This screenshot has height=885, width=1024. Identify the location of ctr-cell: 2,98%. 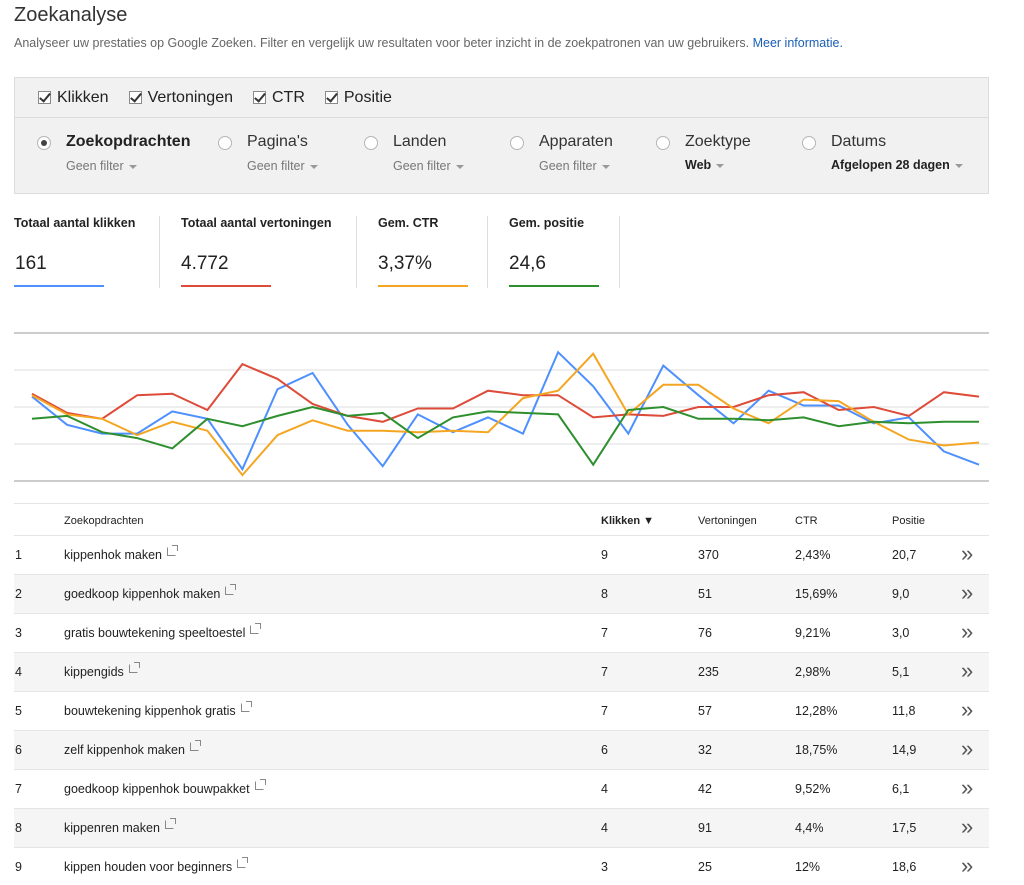
(813, 672).